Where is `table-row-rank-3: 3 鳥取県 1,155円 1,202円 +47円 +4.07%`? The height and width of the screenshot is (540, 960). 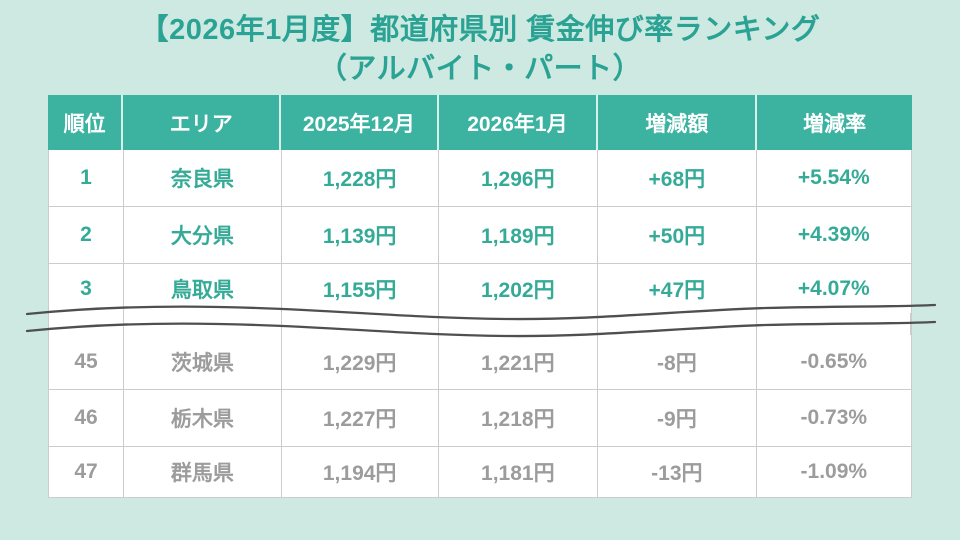 table-row-rank-3: 3 鳥取県 1,155円 1,202円 +47円 +4.07% is located at coordinates (480, 289).